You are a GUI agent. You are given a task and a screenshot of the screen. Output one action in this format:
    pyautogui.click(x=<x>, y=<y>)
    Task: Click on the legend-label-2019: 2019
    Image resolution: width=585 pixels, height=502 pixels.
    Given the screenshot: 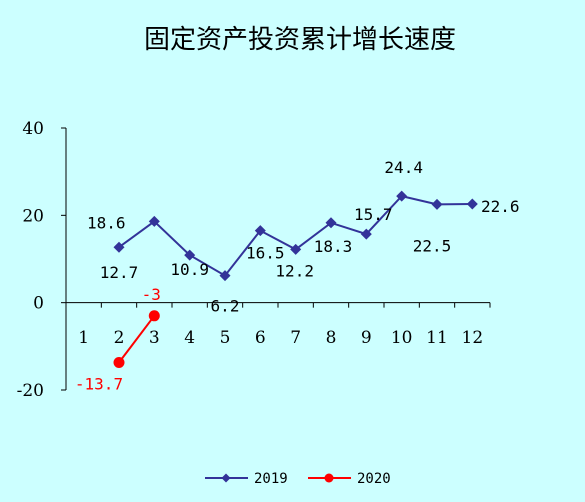 What is the action you would take?
    pyautogui.click(x=271, y=479)
    